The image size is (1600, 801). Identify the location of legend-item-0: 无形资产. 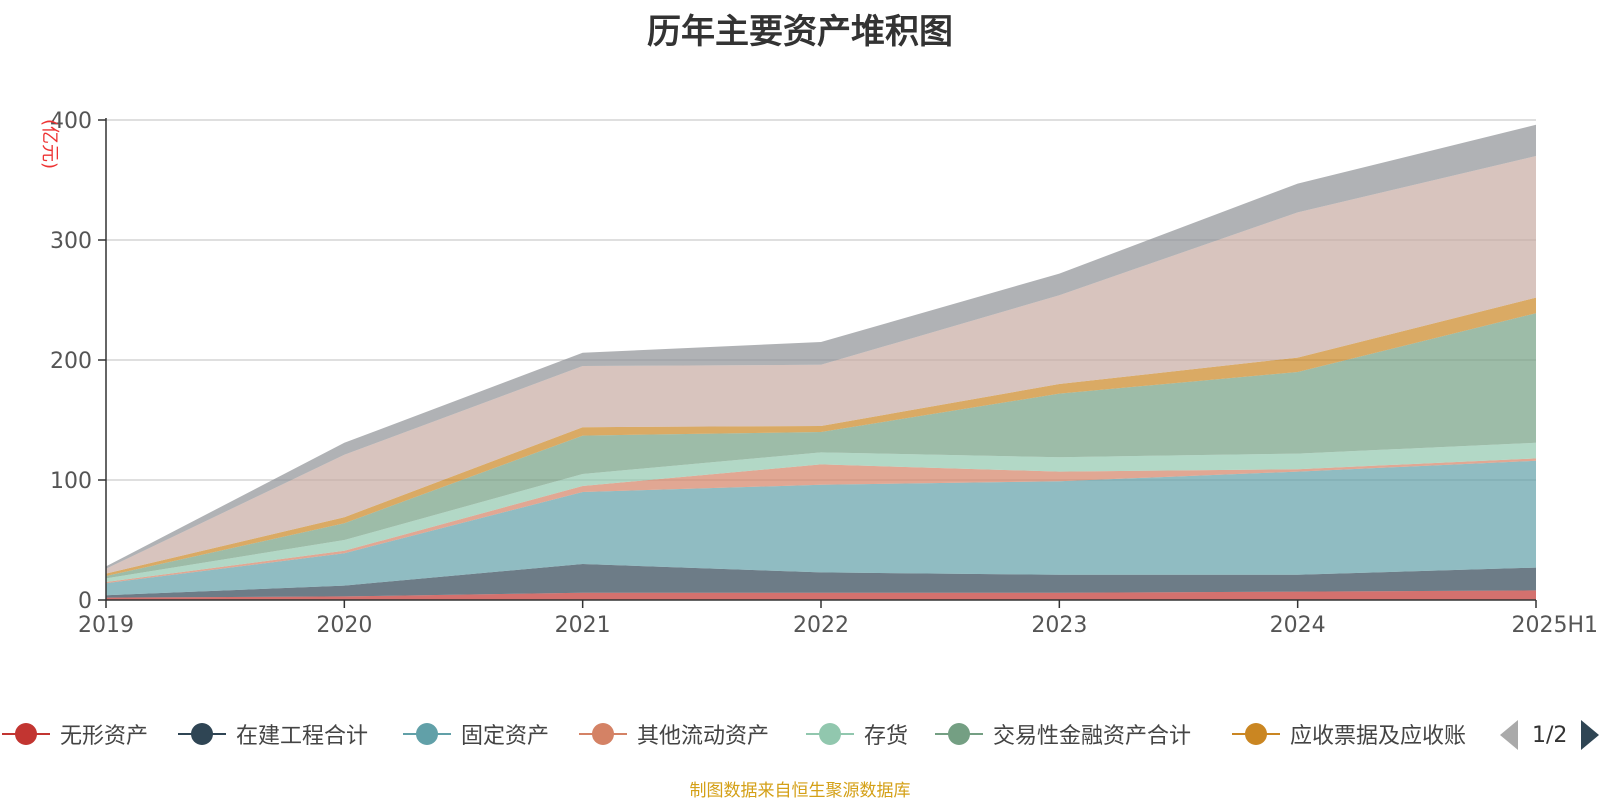
(75, 734).